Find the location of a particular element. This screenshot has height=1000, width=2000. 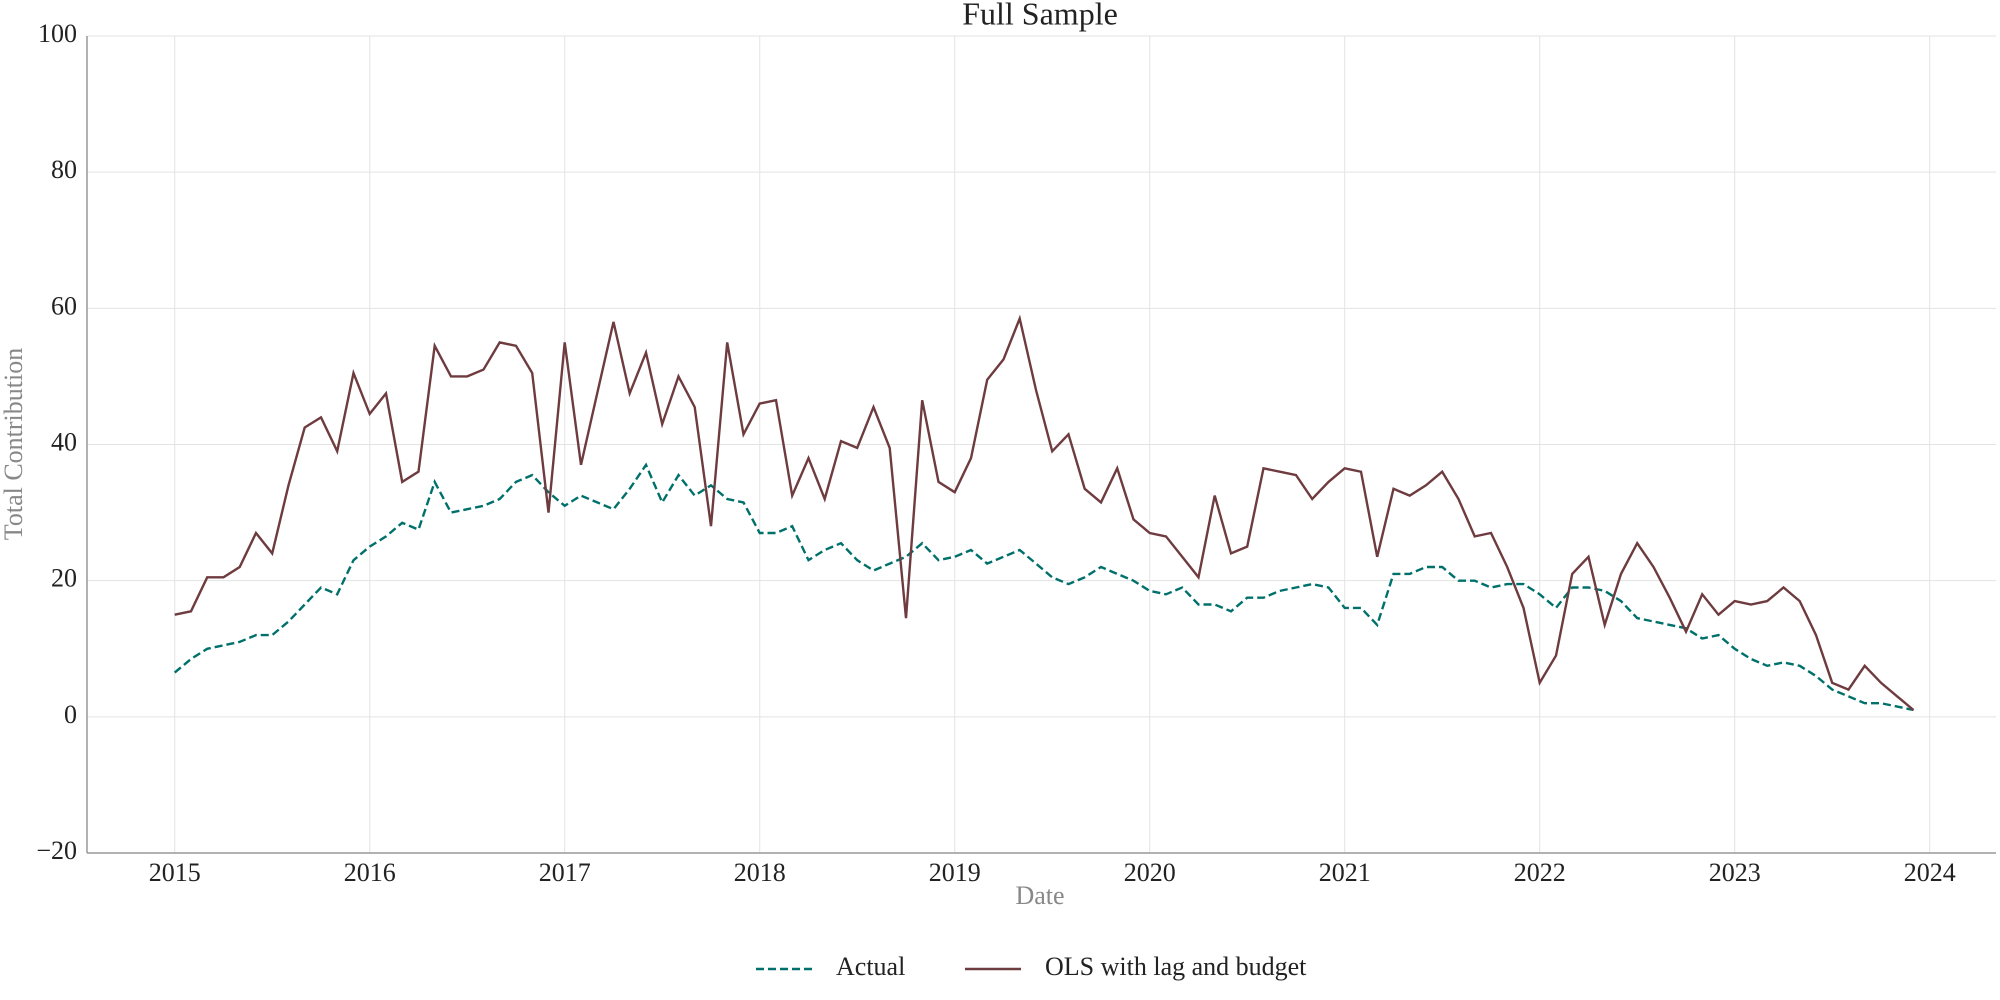

x-tick-label: 2017 is located at coordinates (565, 872).